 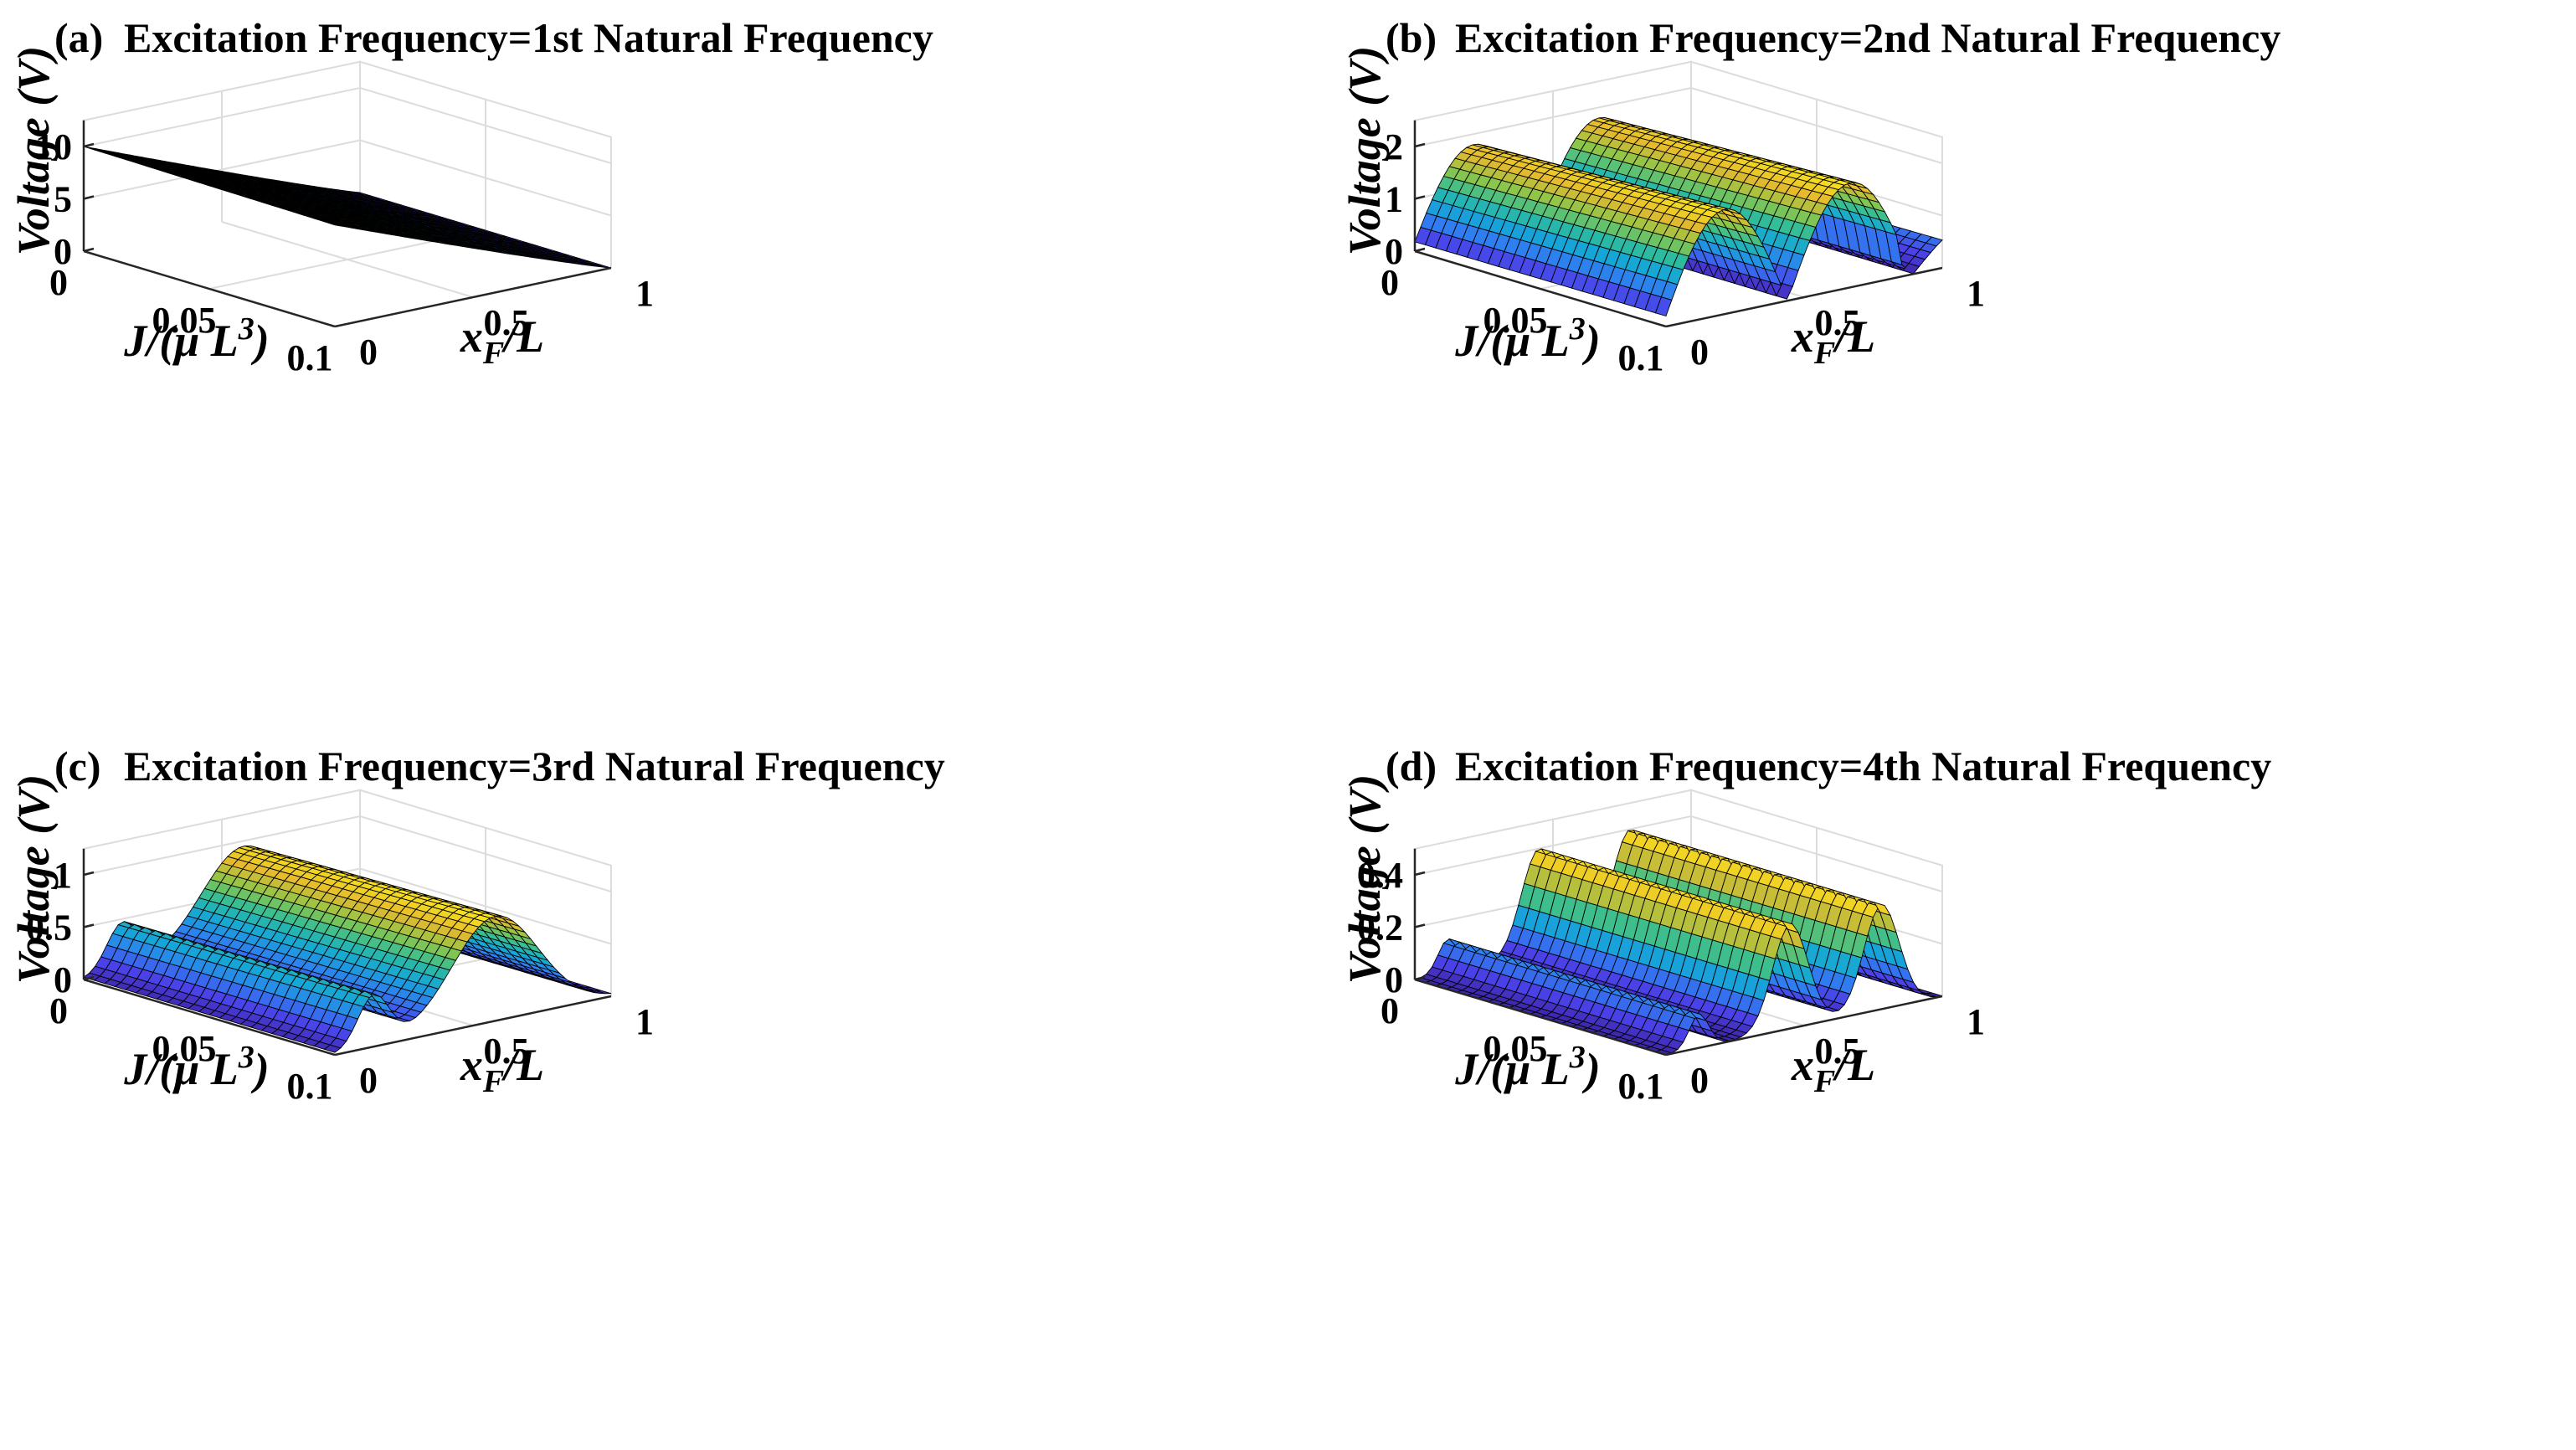 I want to click on axes: 0 5 10 0 0.05 0.1 0 0.5 1, so click(x=345, y=249).